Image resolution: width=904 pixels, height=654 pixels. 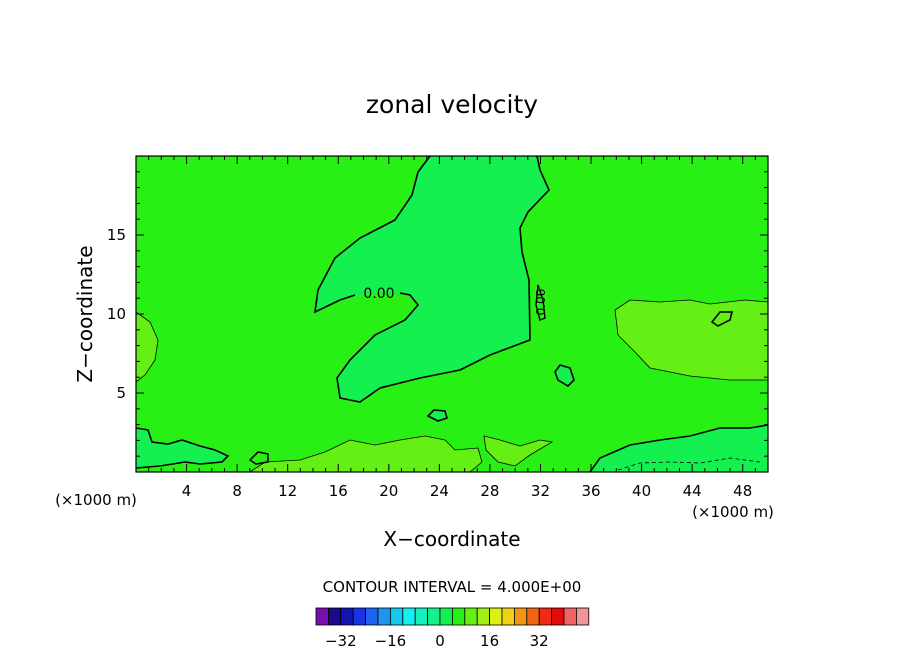 What do you see at coordinates (489, 491) in the screenshot?
I see `x-tick-label: 28` at bounding box center [489, 491].